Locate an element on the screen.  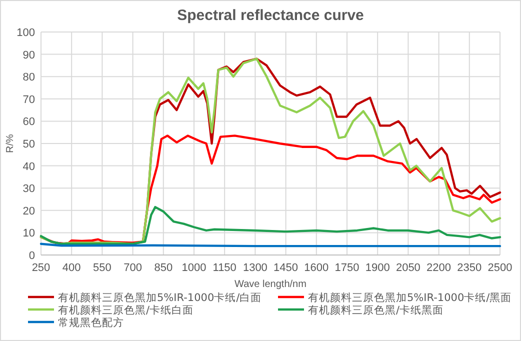
legend-label: 有机颜料三原色黑/卡纸黑面 is located at coordinates (376, 310).